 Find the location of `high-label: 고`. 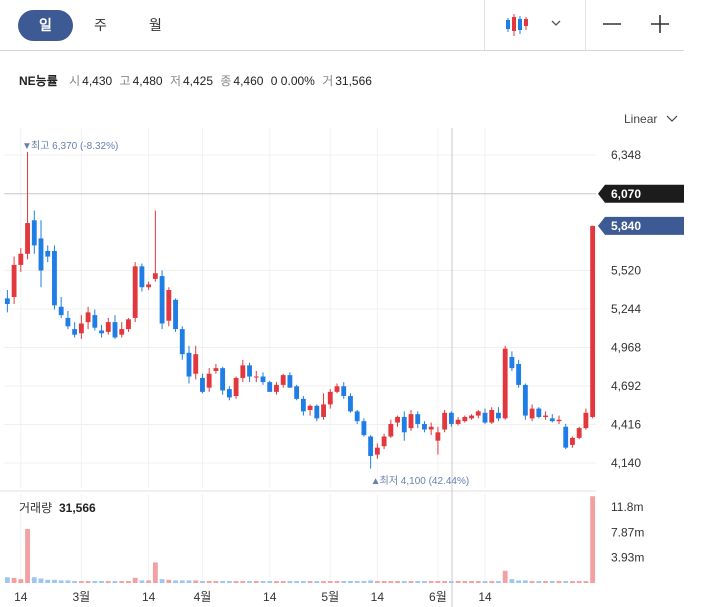

high-label: 고 is located at coordinates (125, 81).